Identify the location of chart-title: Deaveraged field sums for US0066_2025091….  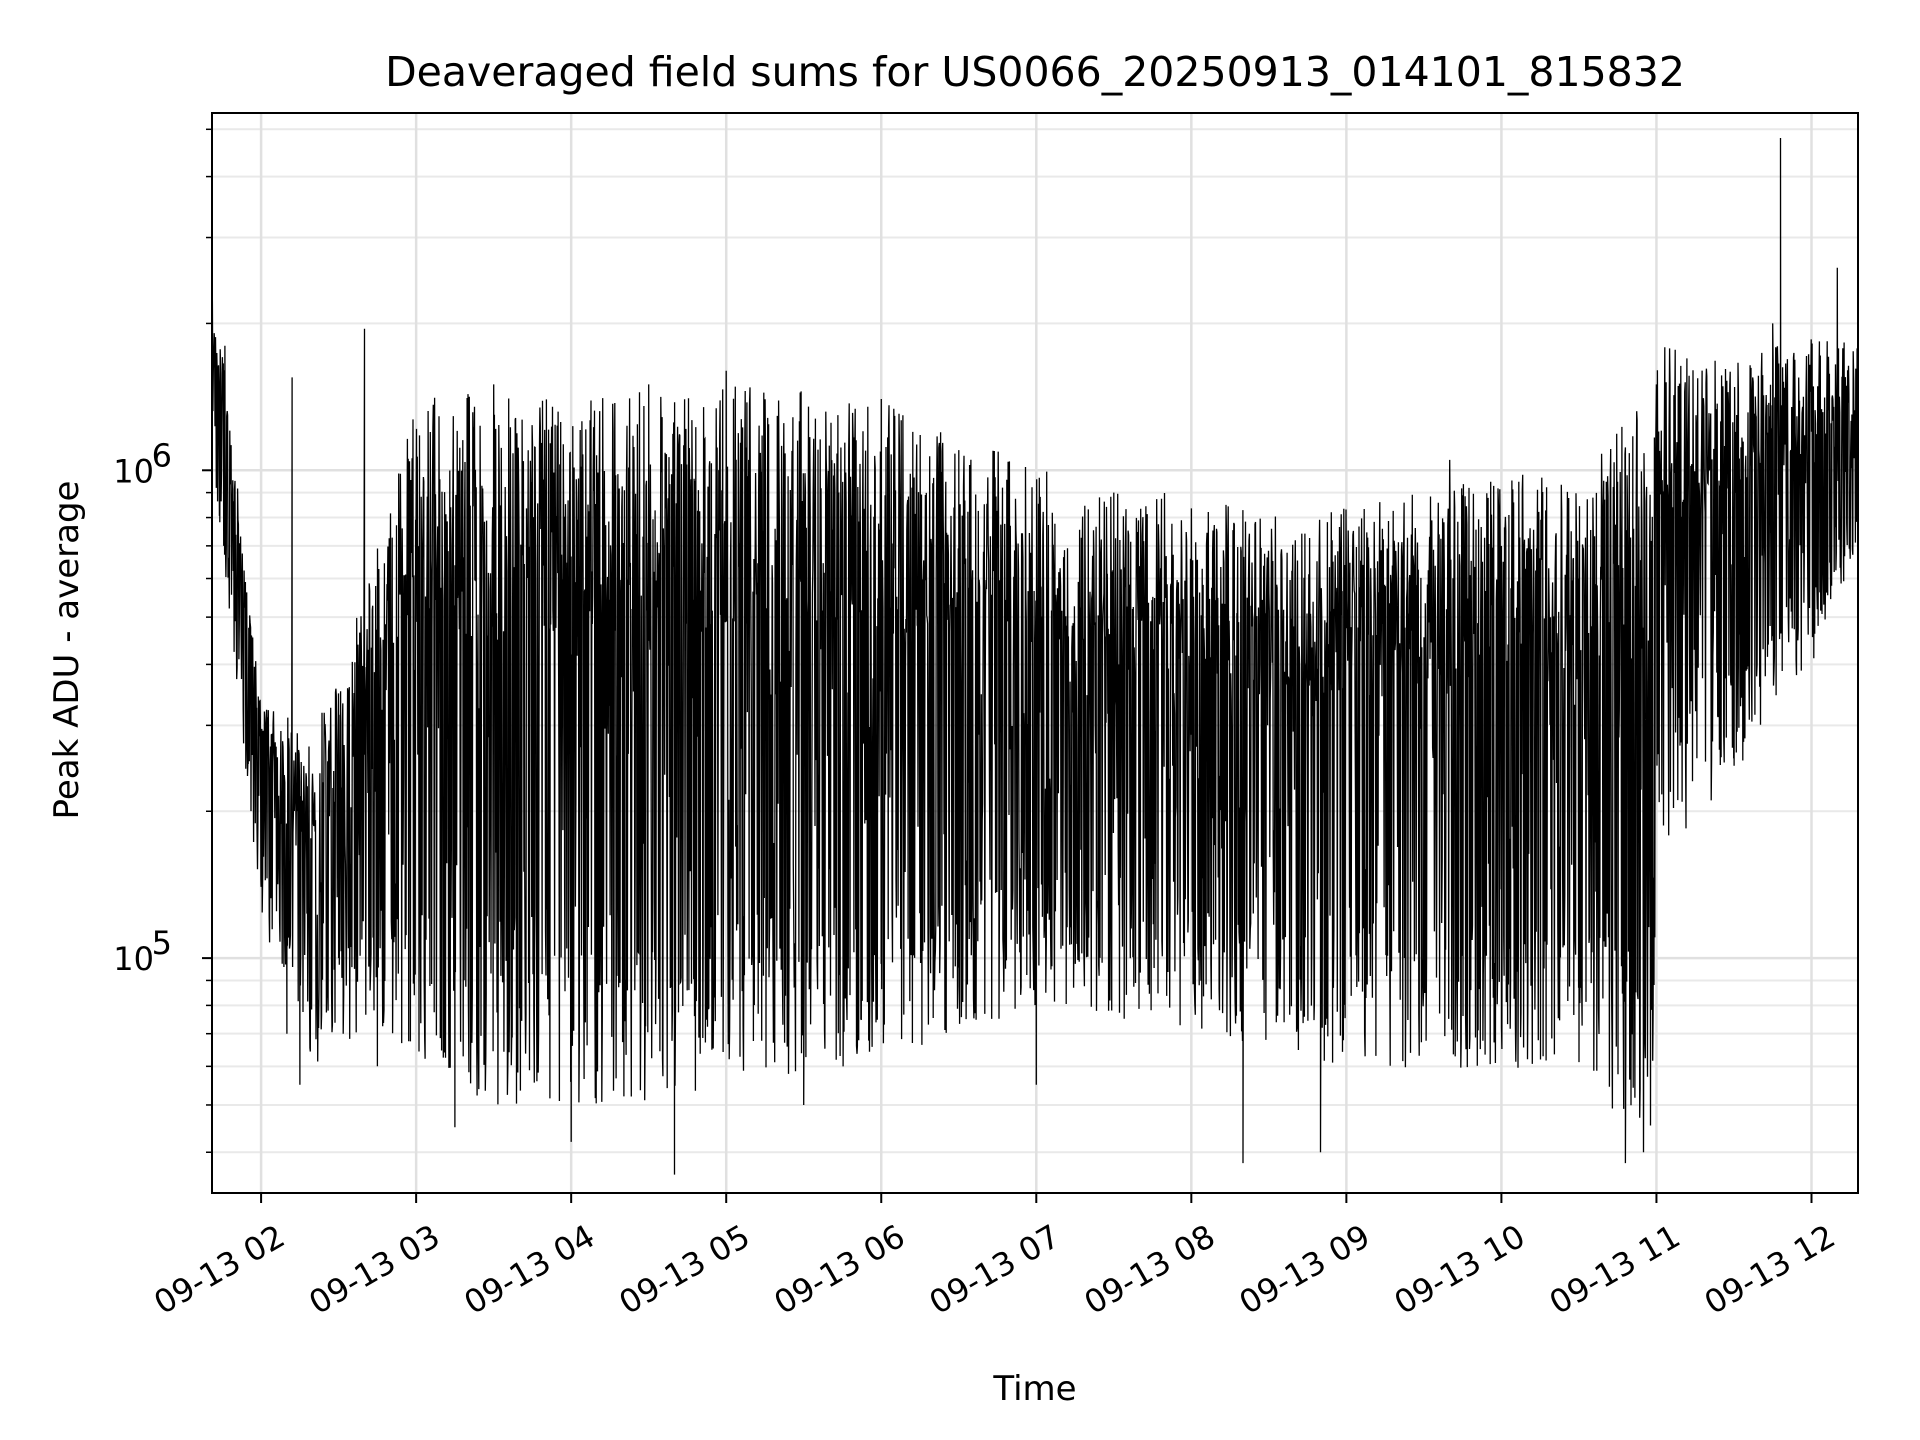
(1035, 72).